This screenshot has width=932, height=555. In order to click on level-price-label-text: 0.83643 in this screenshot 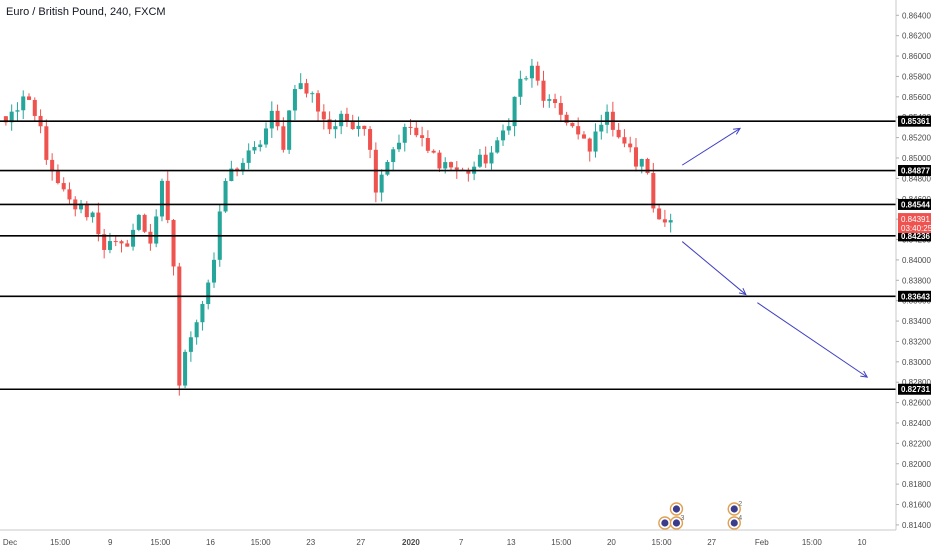, I will do `click(915, 296)`.